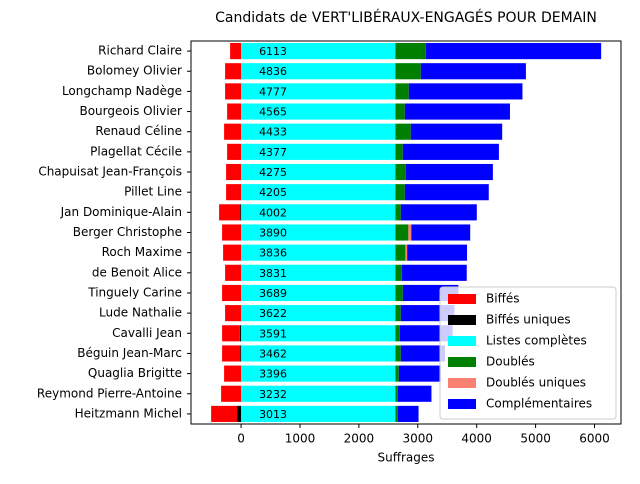 The height and width of the screenshot is (484, 640). What do you see at coordinates (138, 131) in the screenshot?
I see `y-tick-label: Renaud Céline` at bounding box center [138, 131].